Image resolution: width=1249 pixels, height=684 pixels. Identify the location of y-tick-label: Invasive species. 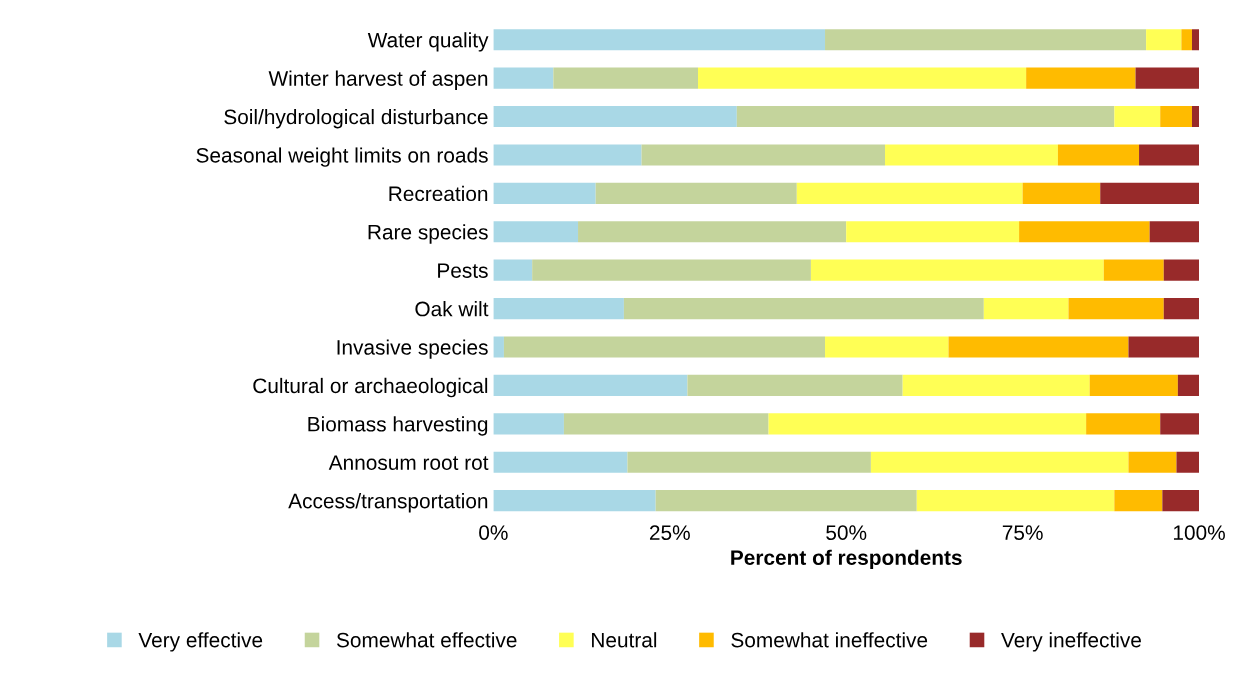
(412, 349).